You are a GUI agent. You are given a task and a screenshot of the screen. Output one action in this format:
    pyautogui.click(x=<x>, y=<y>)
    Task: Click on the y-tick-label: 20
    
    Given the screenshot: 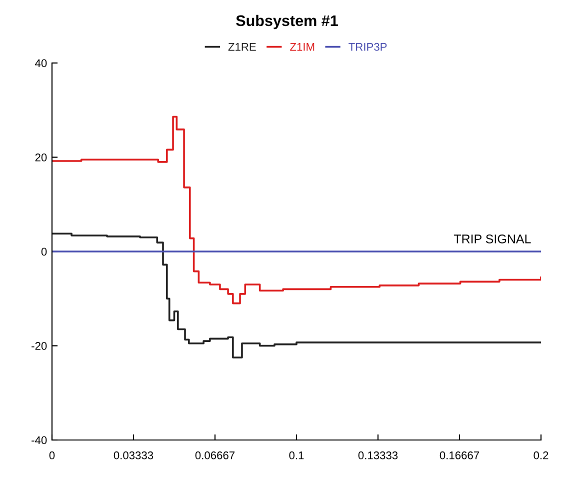 What is the action you would take?
    pyautogui.click(x=41, y=158)
    